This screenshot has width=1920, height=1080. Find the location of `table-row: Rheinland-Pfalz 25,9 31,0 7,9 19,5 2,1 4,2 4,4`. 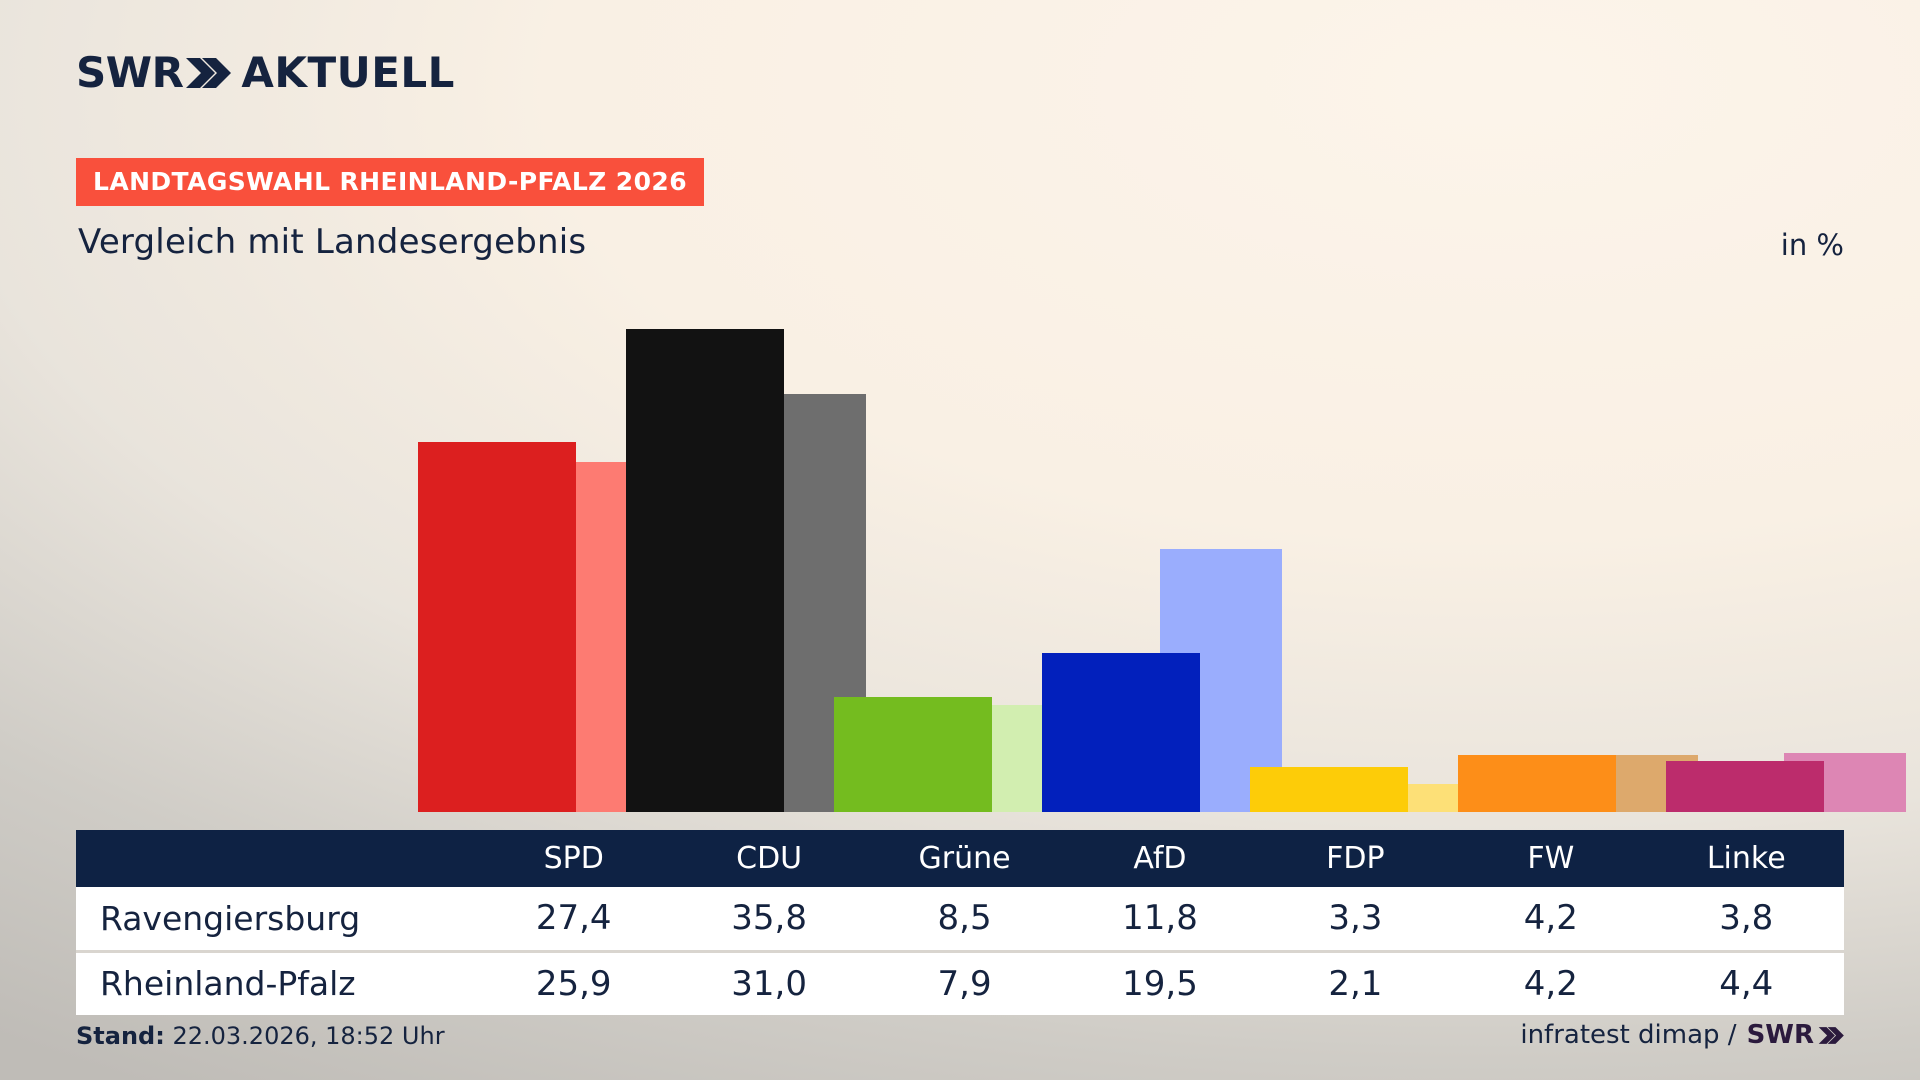

table-row: Rheinland-Pfalz 25,9 31,0 7,9 19,5 2,1 4,2 4,4 is located at coordinates (960, 982).